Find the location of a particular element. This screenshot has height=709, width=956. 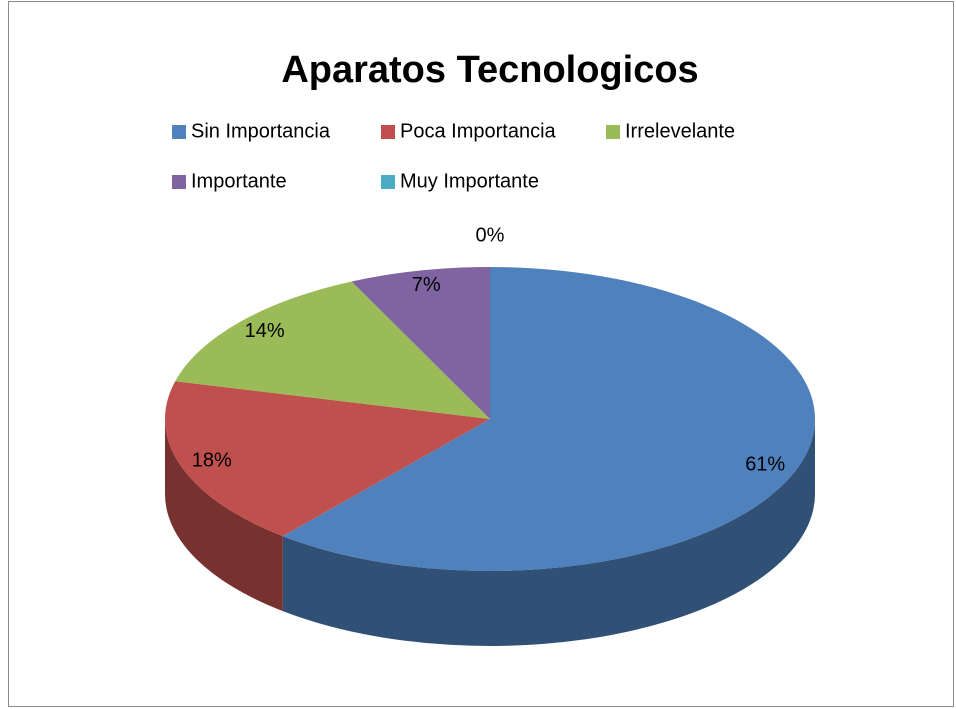

data-label: 14% is located at coordinates (265, 331).